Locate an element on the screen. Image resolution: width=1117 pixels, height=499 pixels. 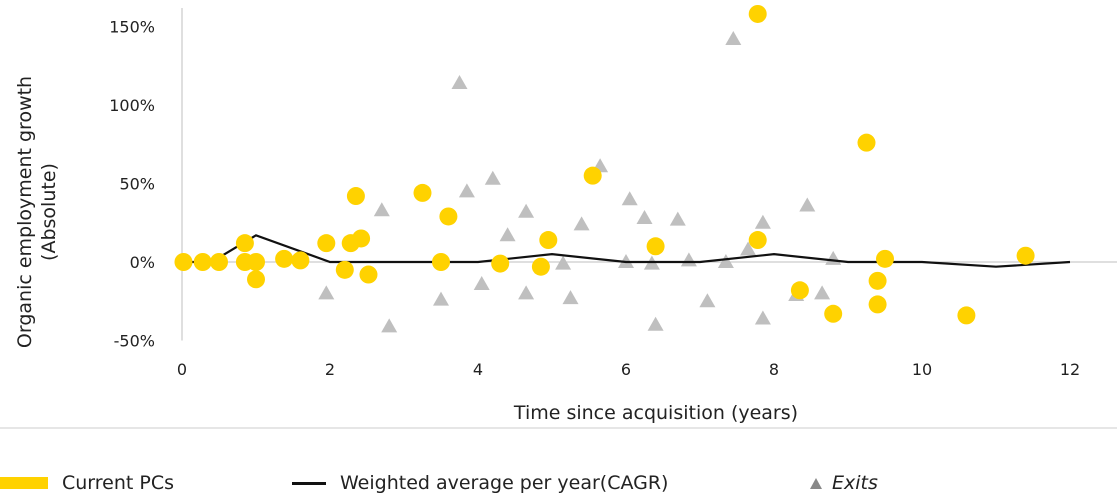
x-tick-label: 4 is located at coordinates (478, 369).